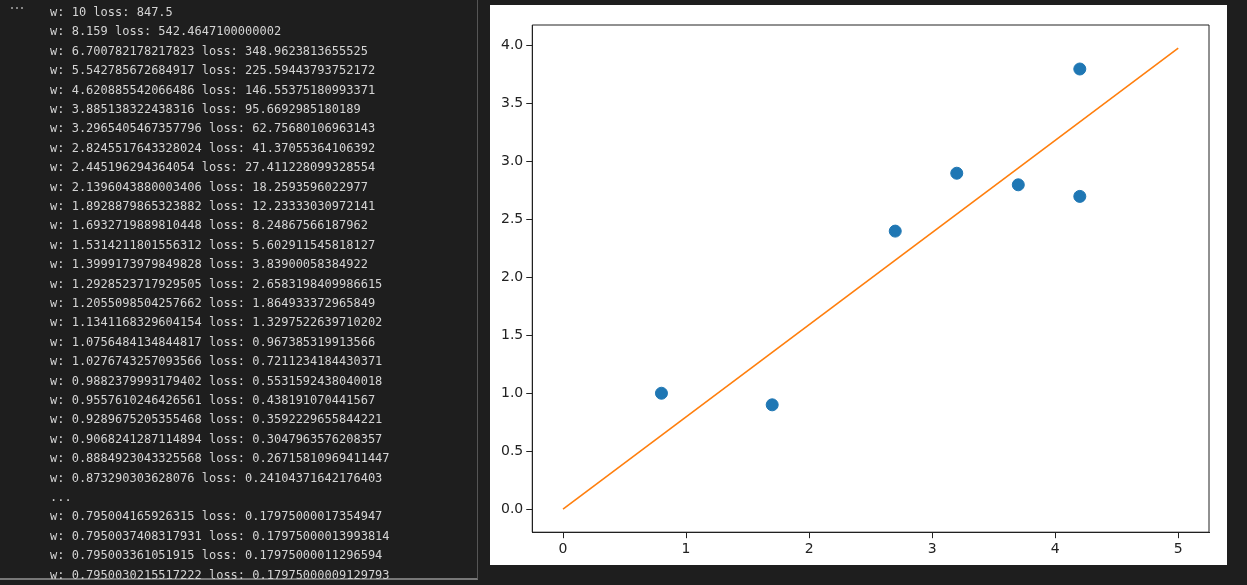  I want to click on text: w: 0.795004165926315 loss: 0.17975000017354947, so click(216, 516).